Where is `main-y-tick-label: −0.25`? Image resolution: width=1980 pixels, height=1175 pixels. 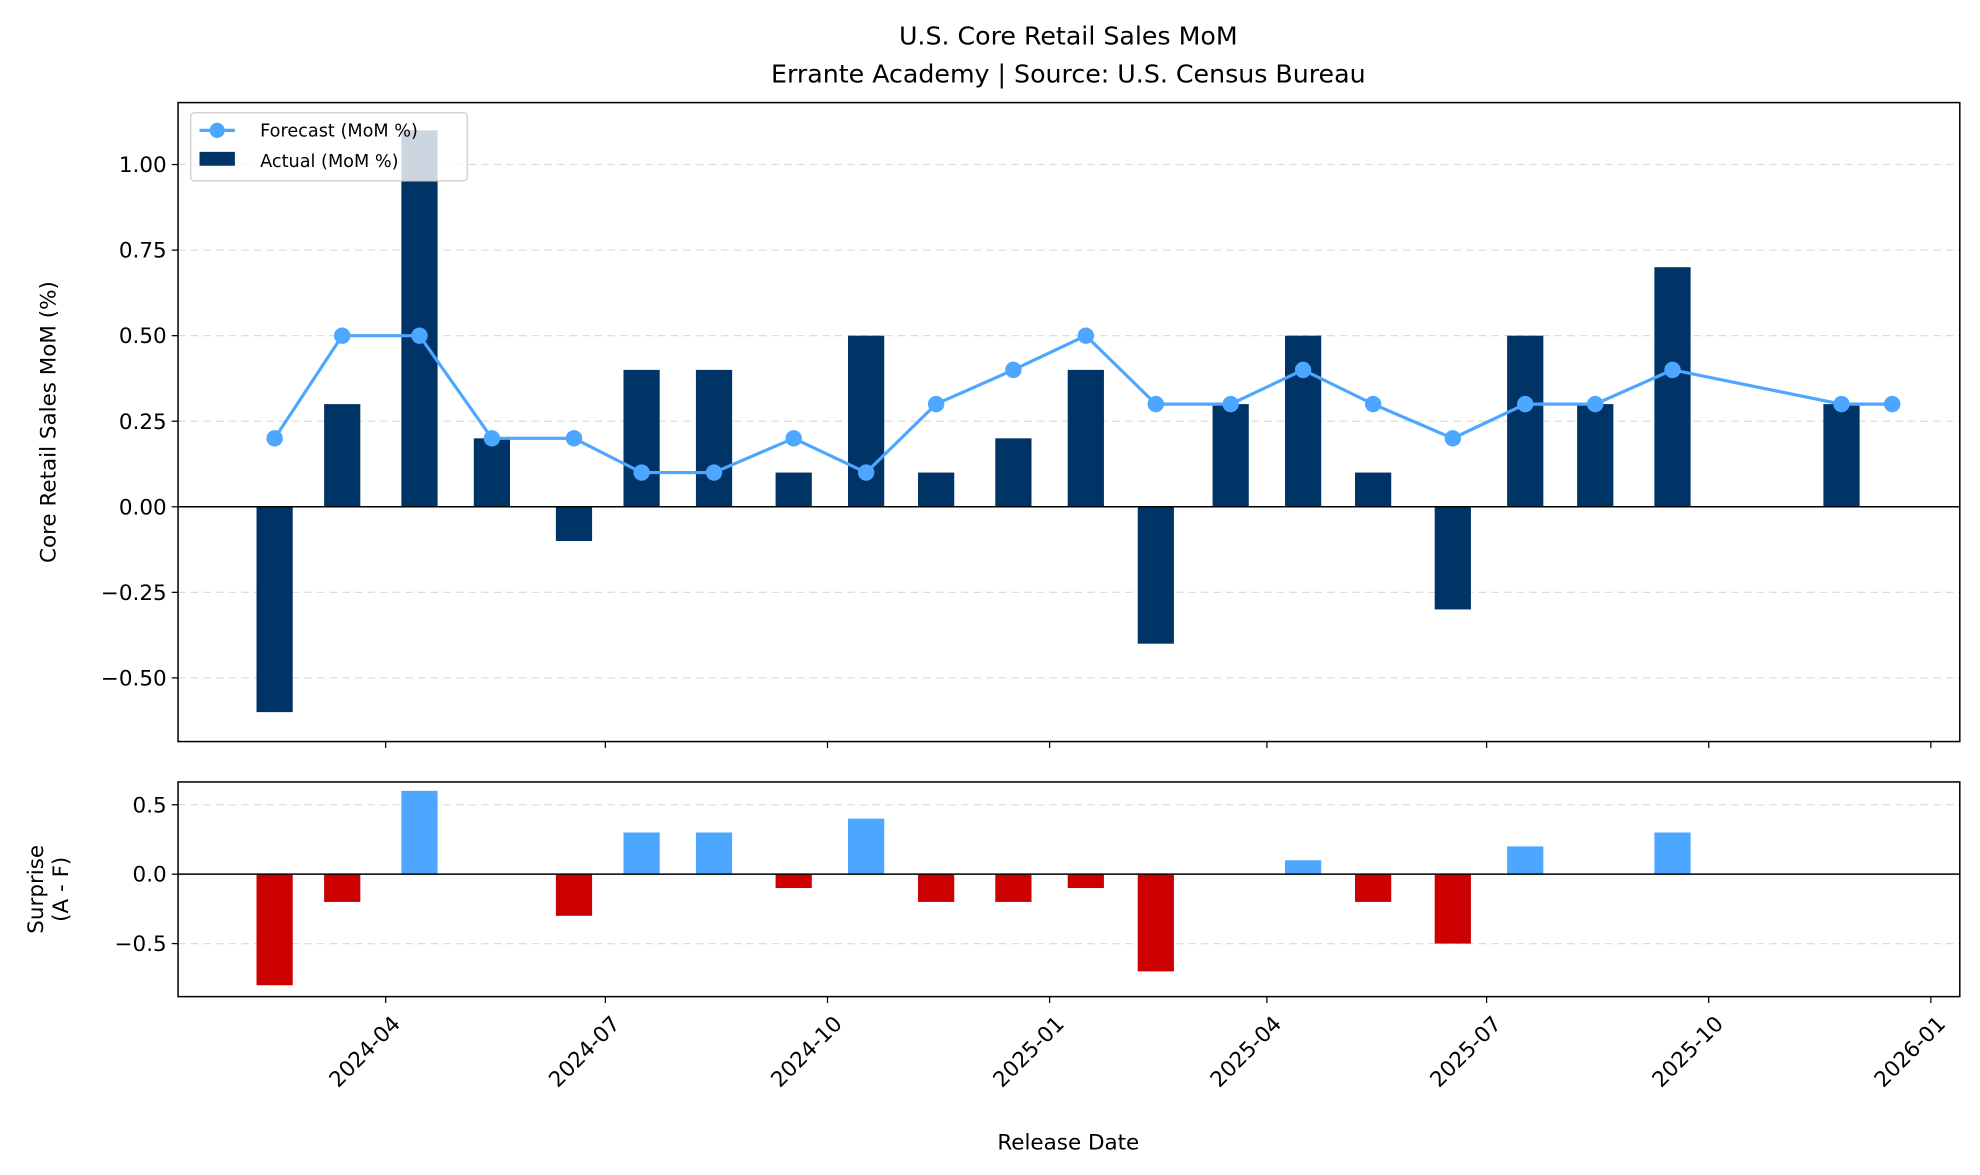 main-y-tick-label: −0.25 is located at coordinates (134, 593).